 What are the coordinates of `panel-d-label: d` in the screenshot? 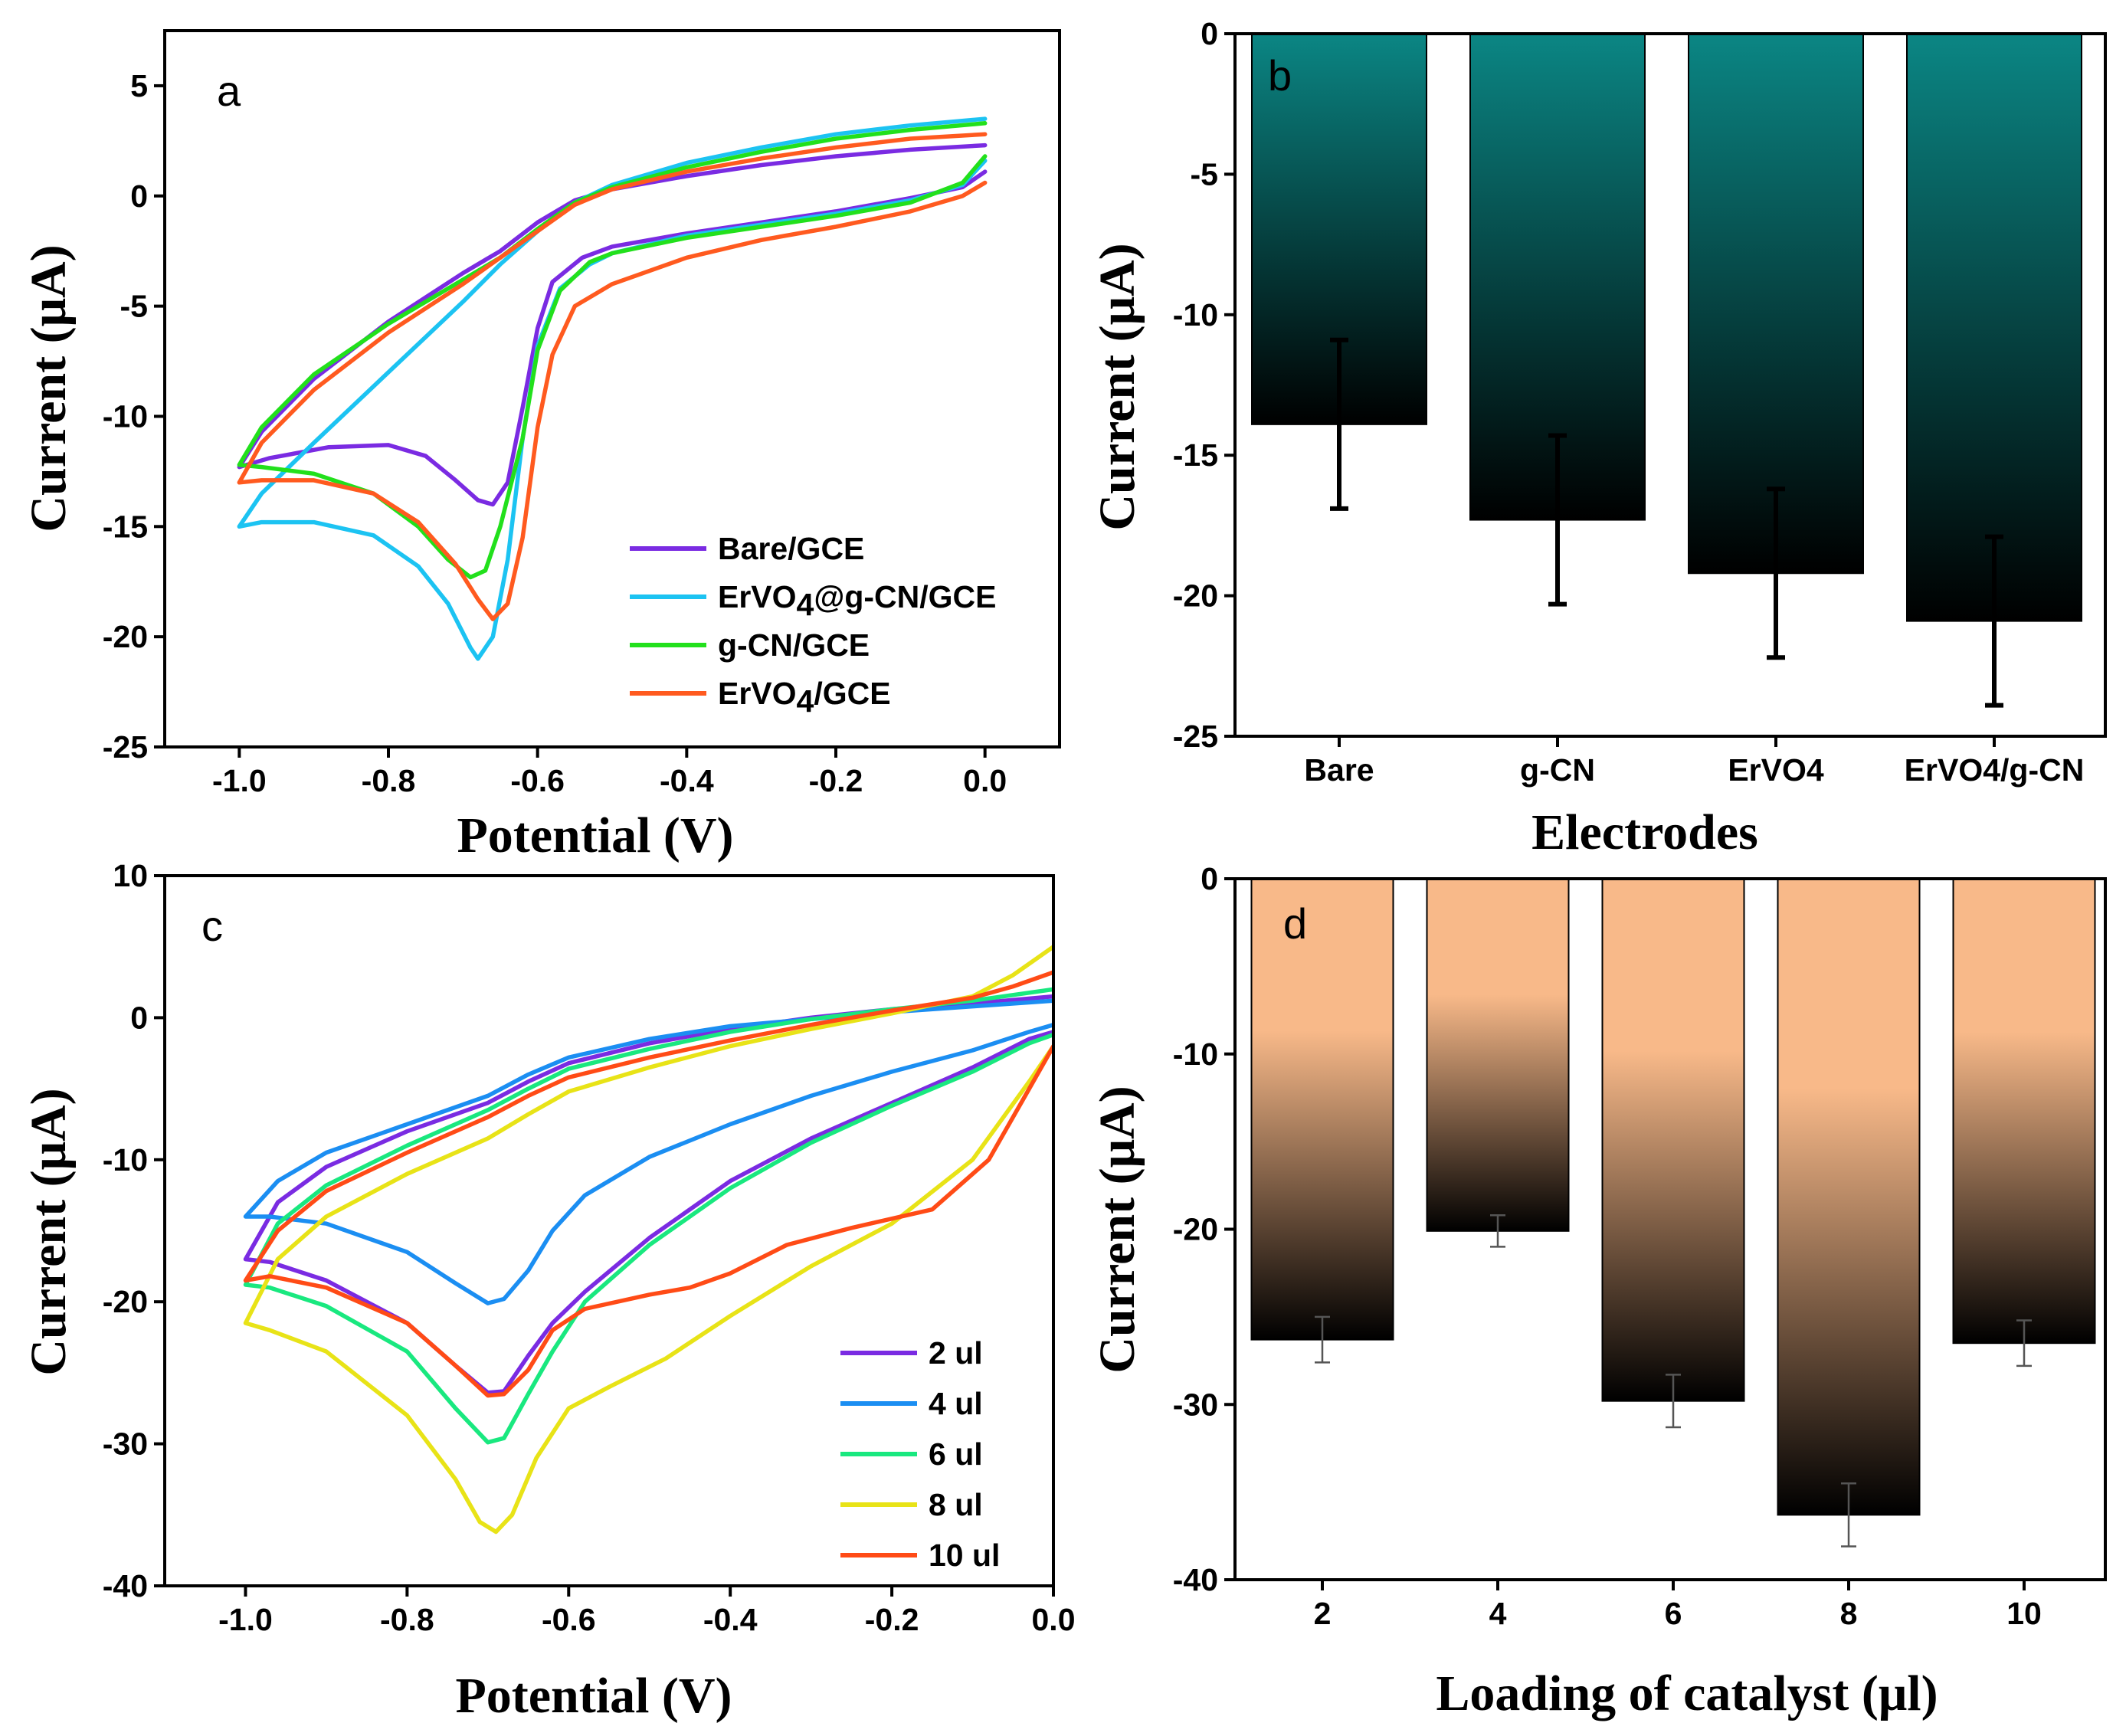 It's located at (1295, 923).